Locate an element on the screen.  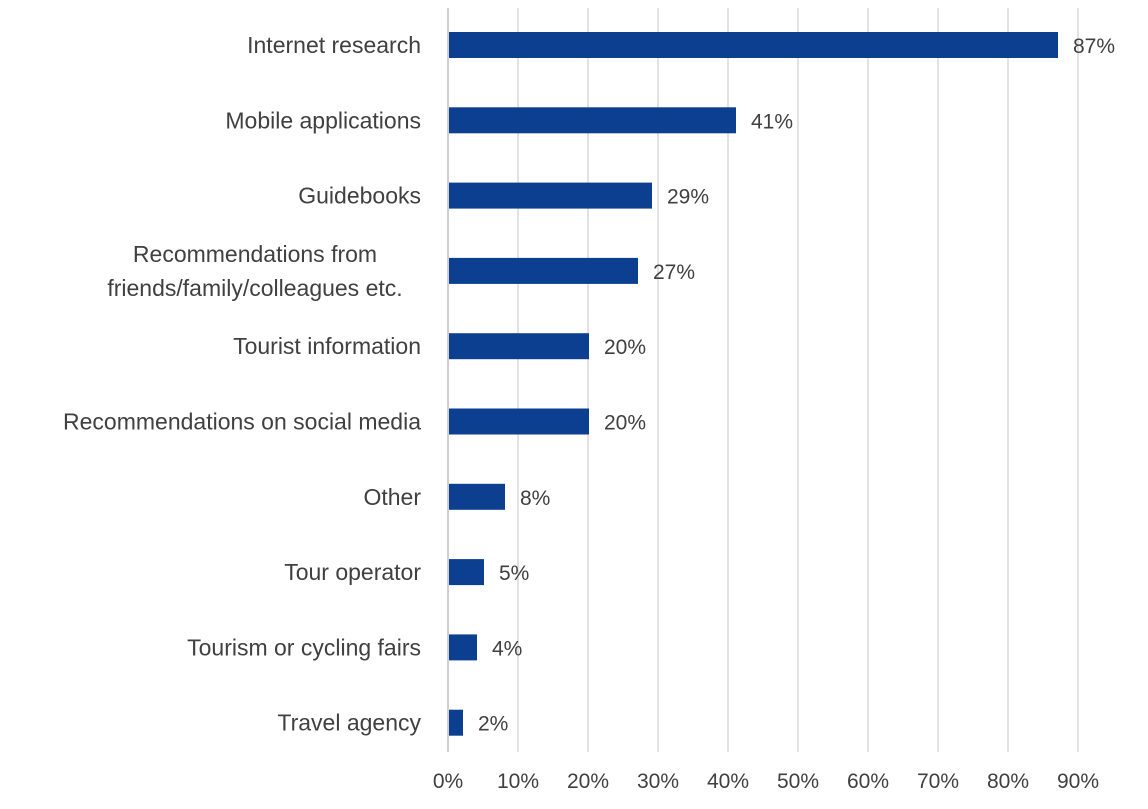
category-label: Tourism or cycling fairs is located at coordinates (304, 647).